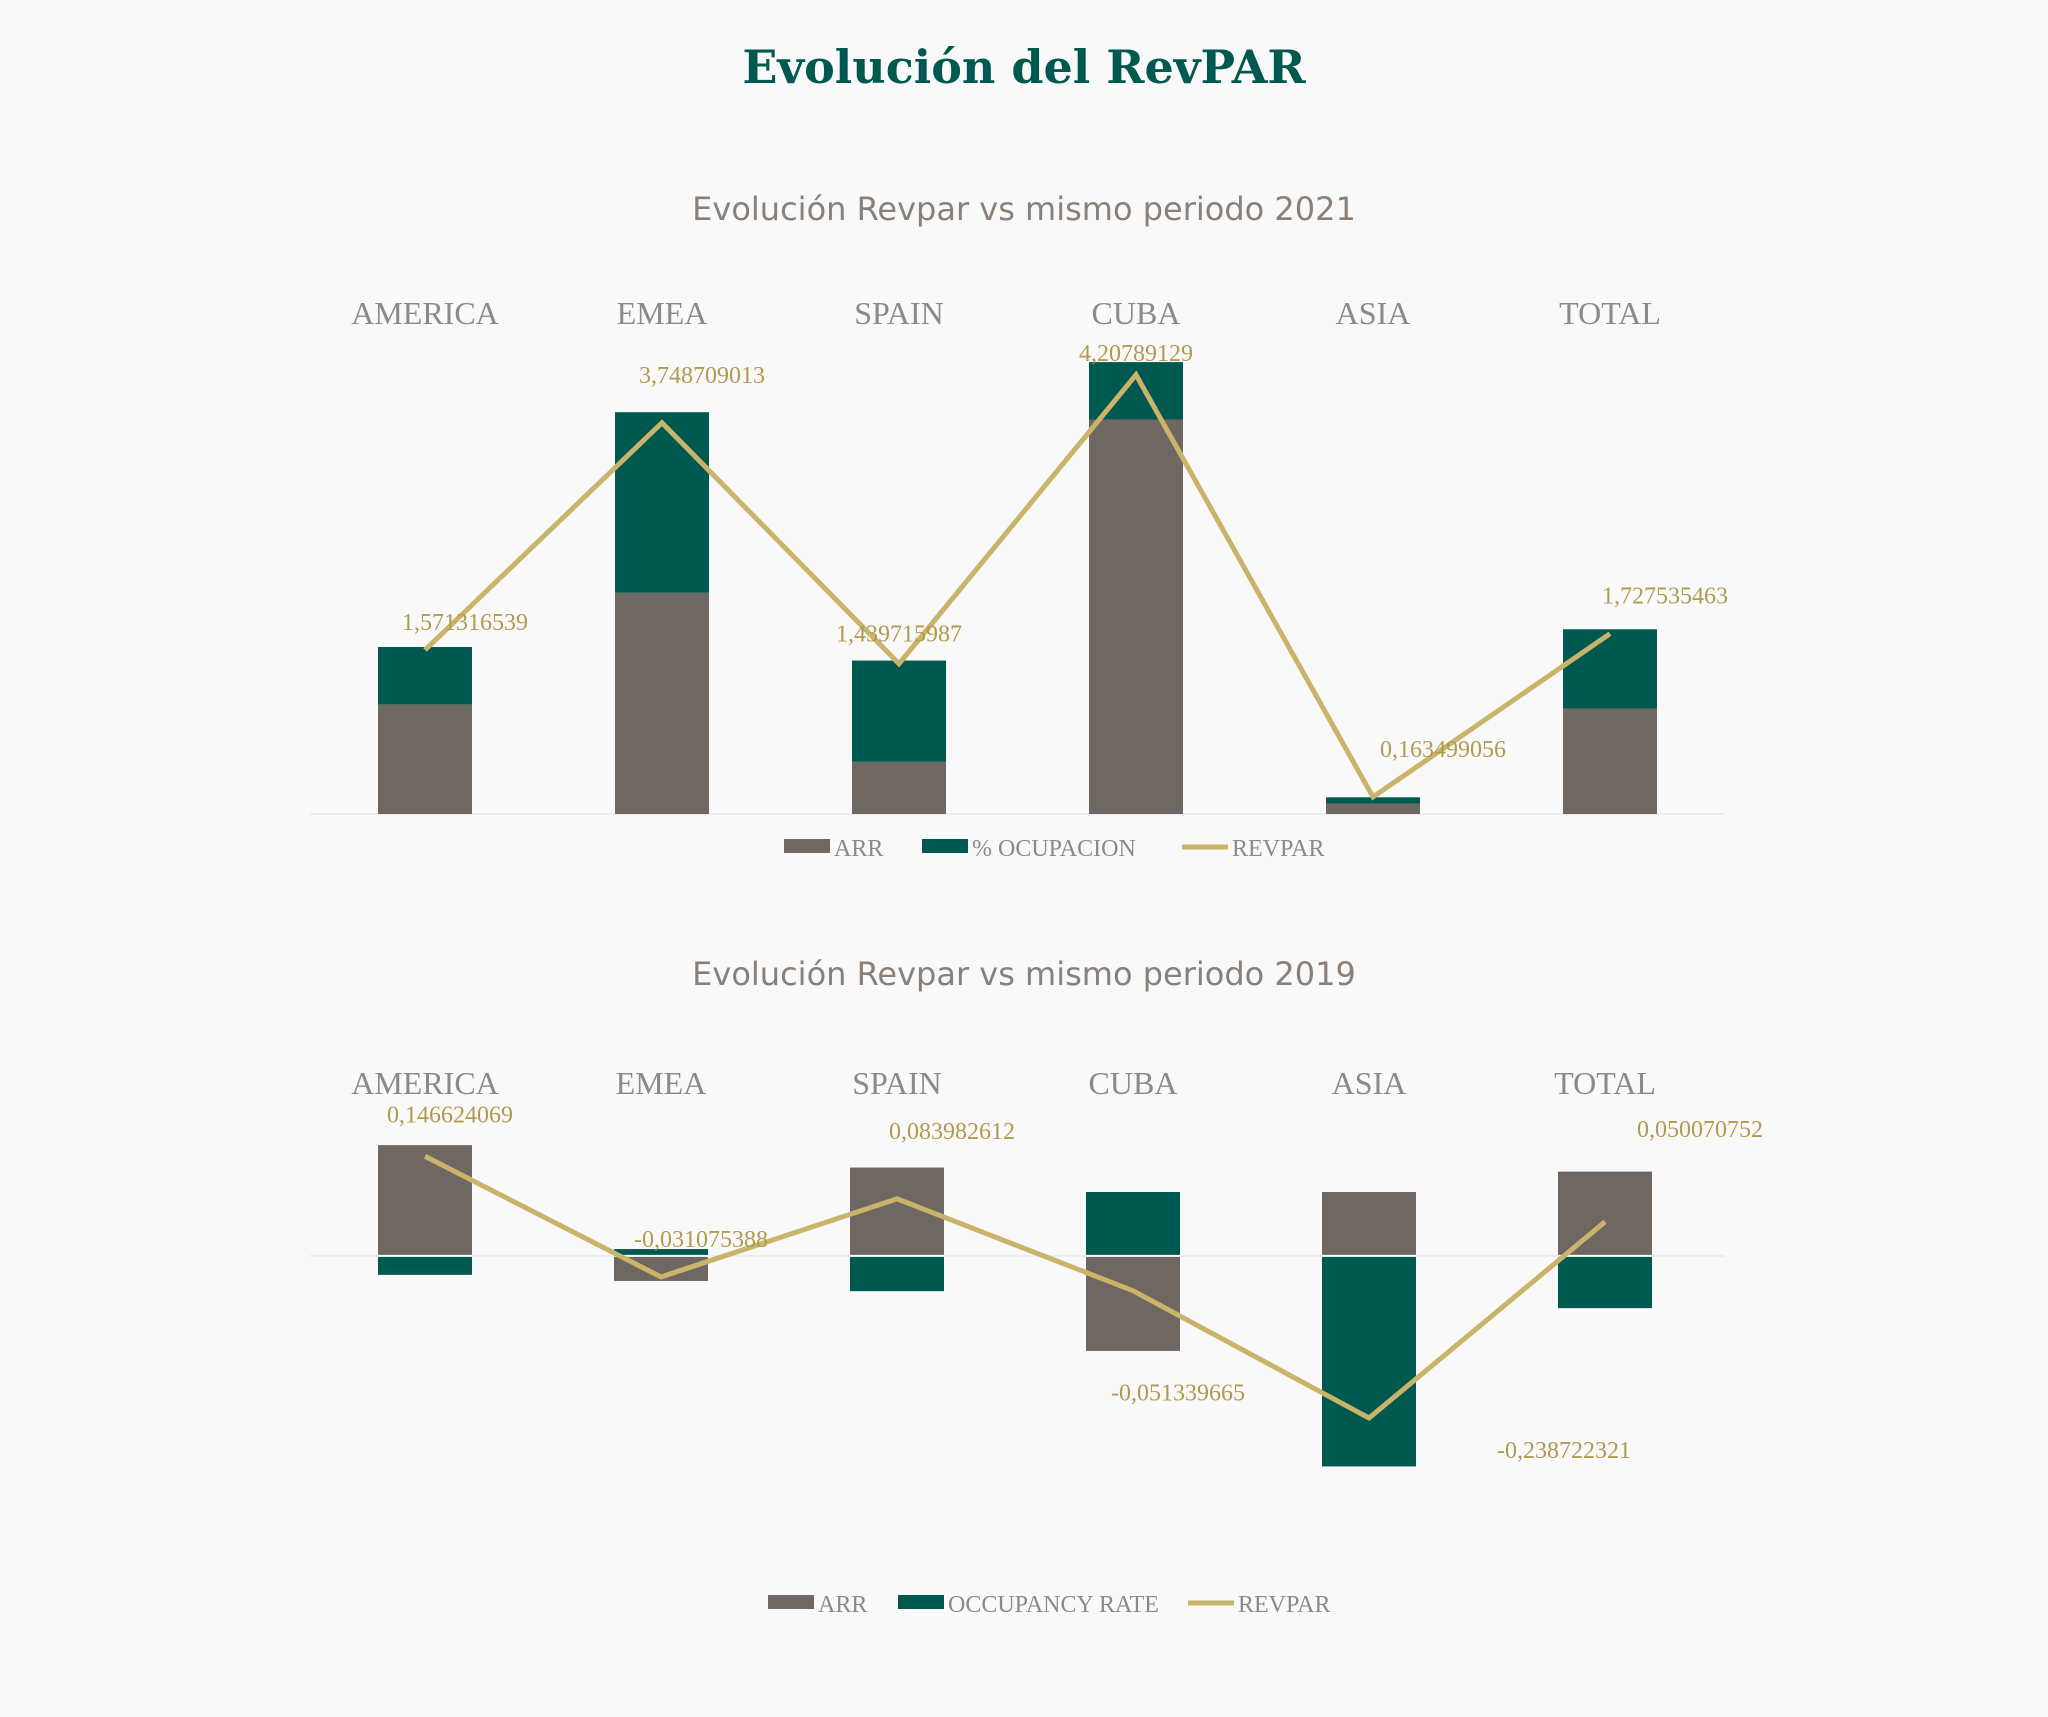 The image size is (2048, 1717). Describe the element at coordinates (1024, 67) in the screenshot. I see `page-title: Evolución del RevPAR` at that location.